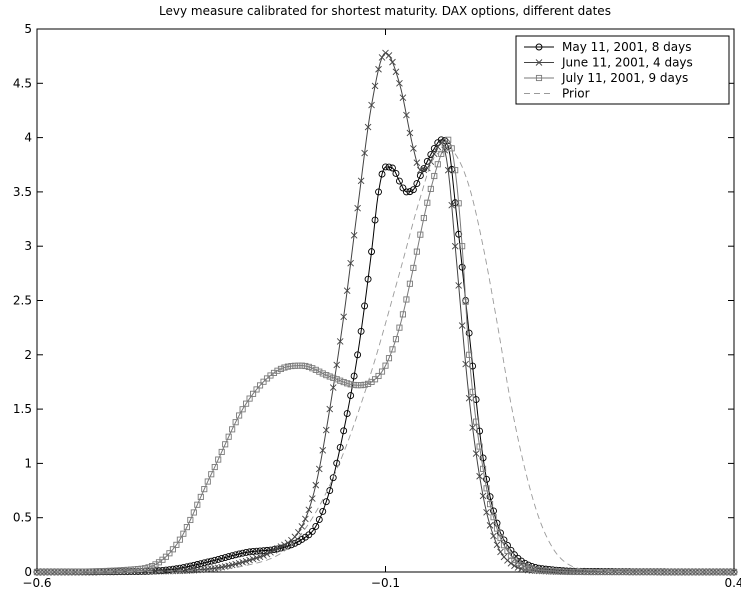 This screenshot has height=603, width=741. What do you see at coordinates (28, 138) in the screenshot?
I see `y-tick-label: 4` at bounding box center [28, 138].